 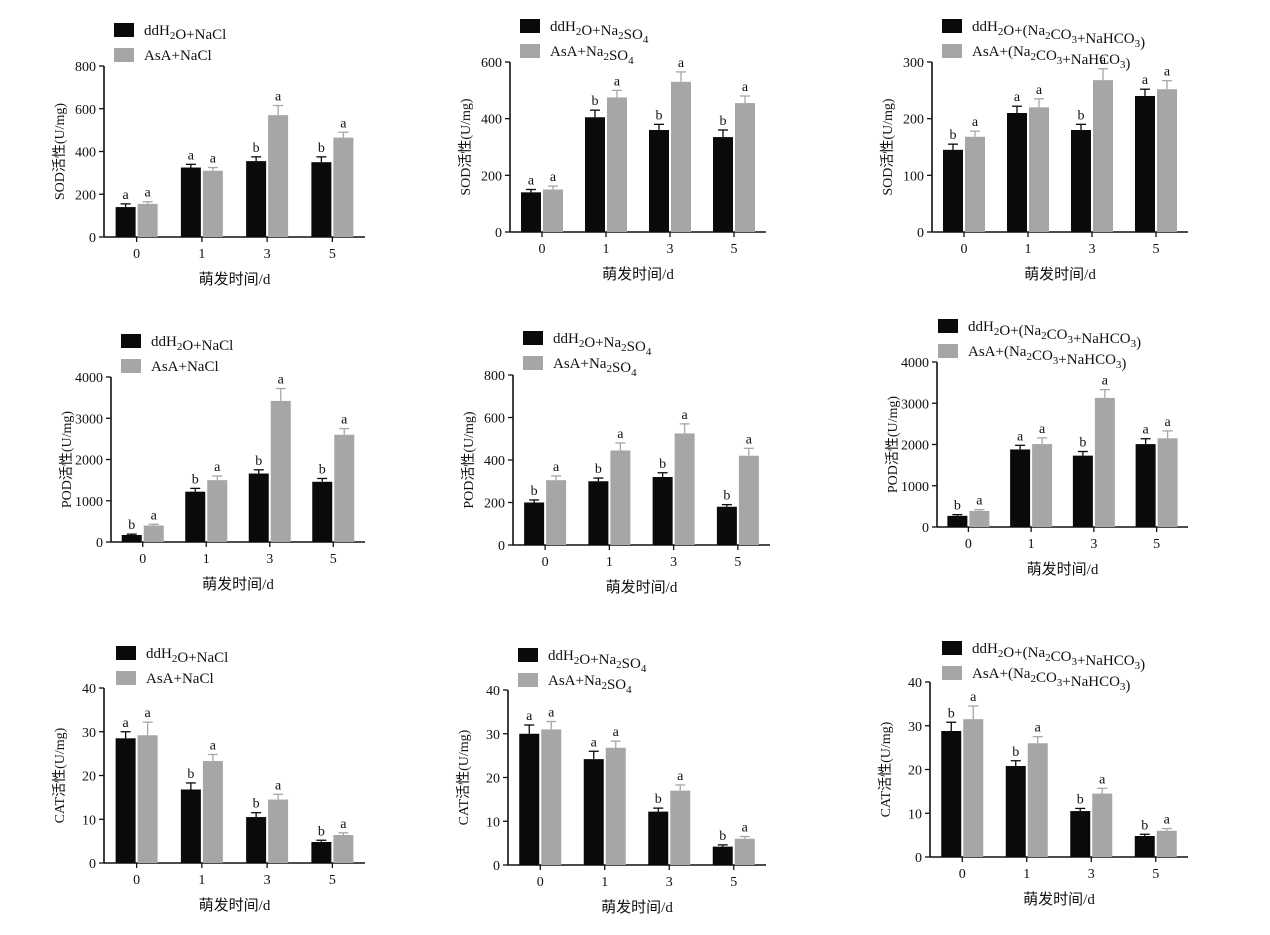 I want to click on legend-label: ddH2O+Na2SO4, so click(x=599, y=32).